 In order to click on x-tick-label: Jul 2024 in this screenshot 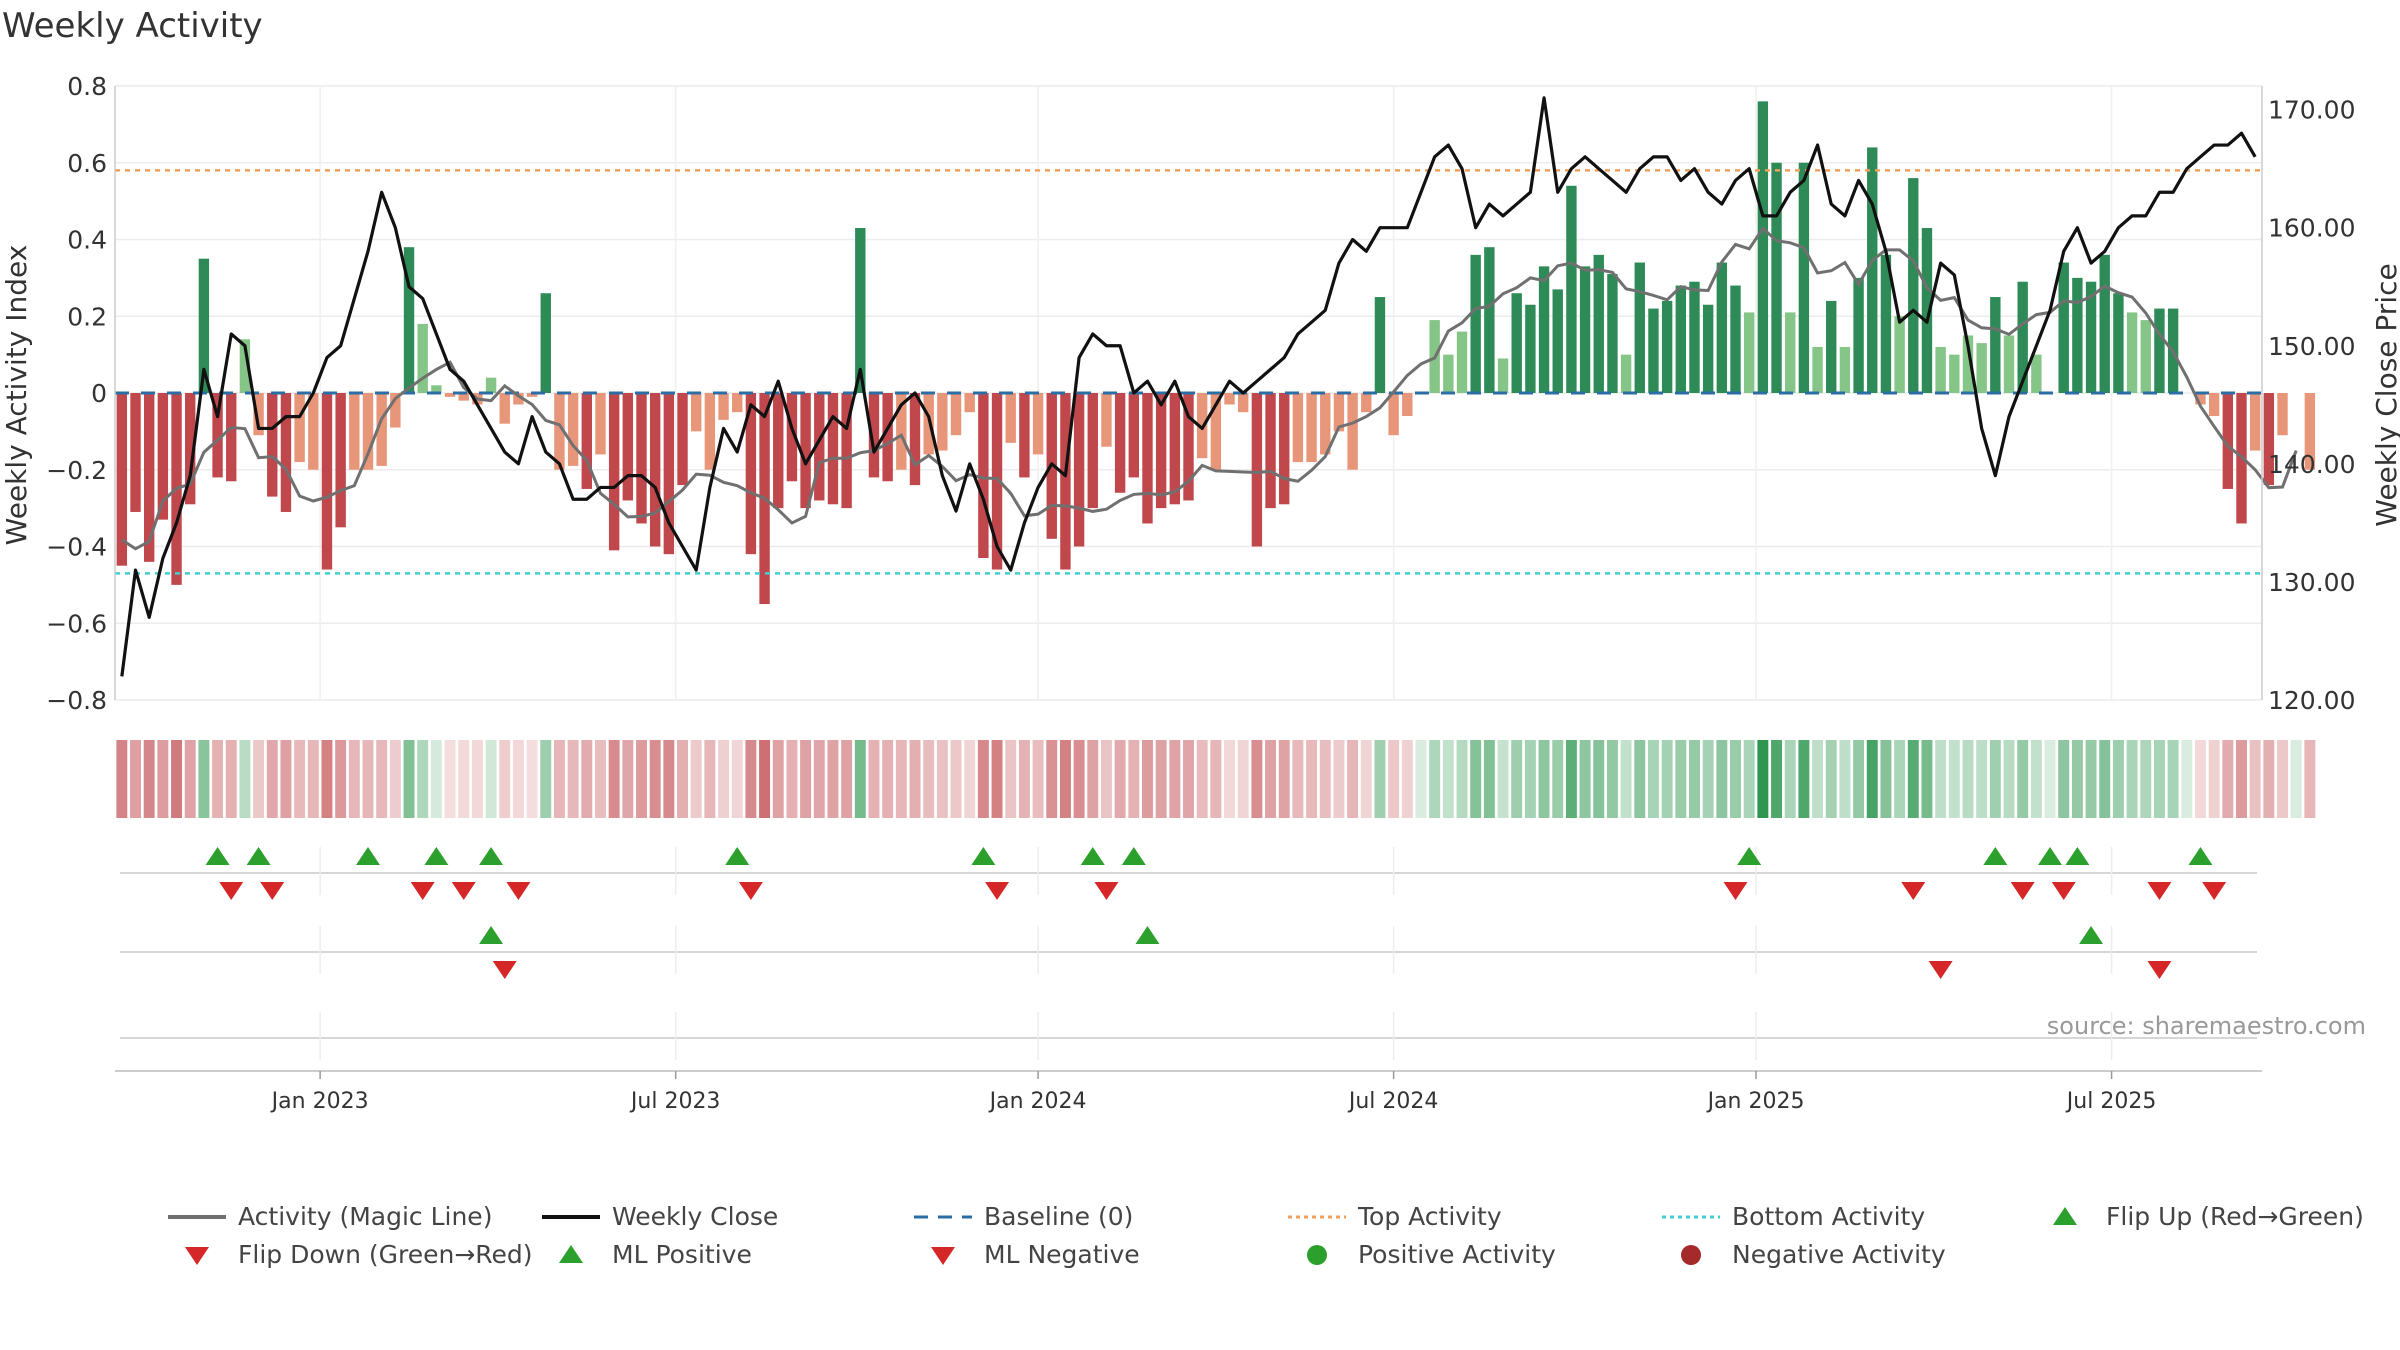, I will do `click(1393, 1101)`.